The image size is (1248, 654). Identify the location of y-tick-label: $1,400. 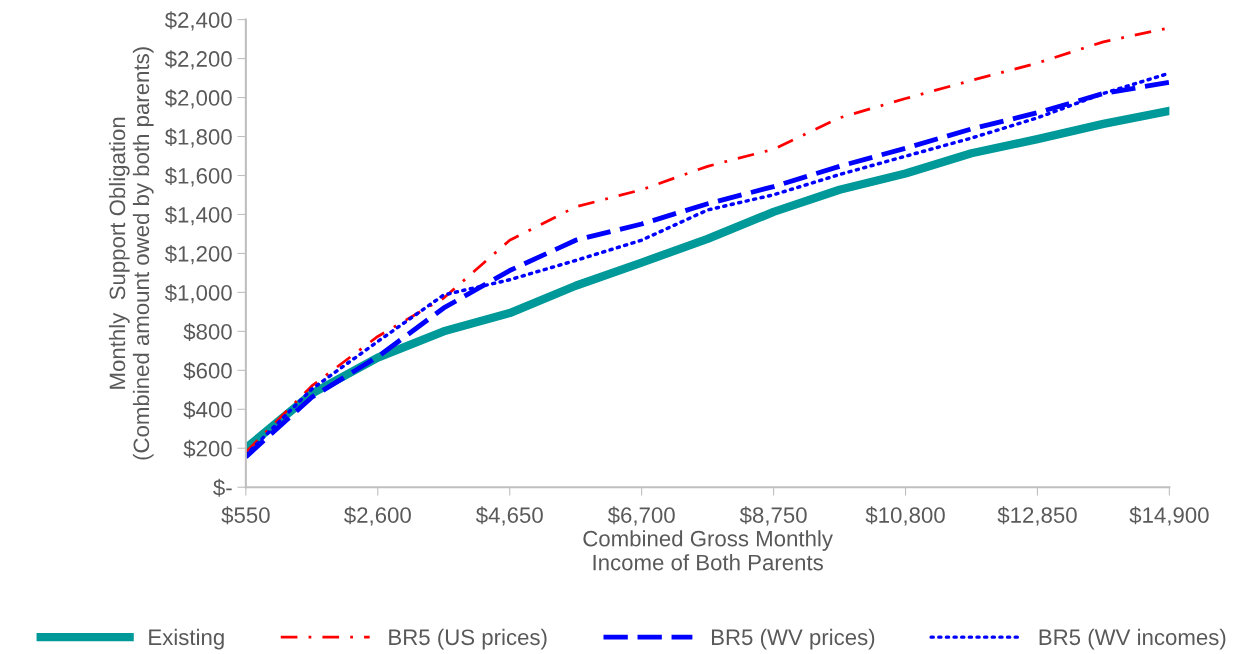
(198, 216).